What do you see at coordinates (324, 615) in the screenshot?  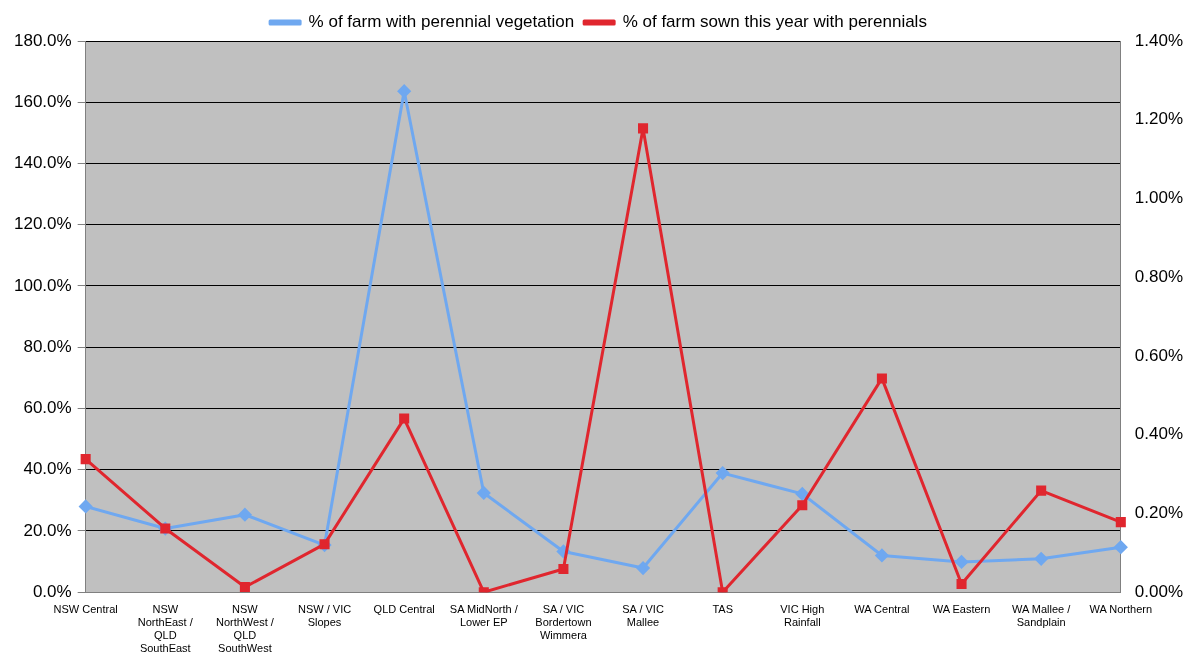 I see `x-tick-label: NSW / VIC Slopes` at bounding box center [324, 615].